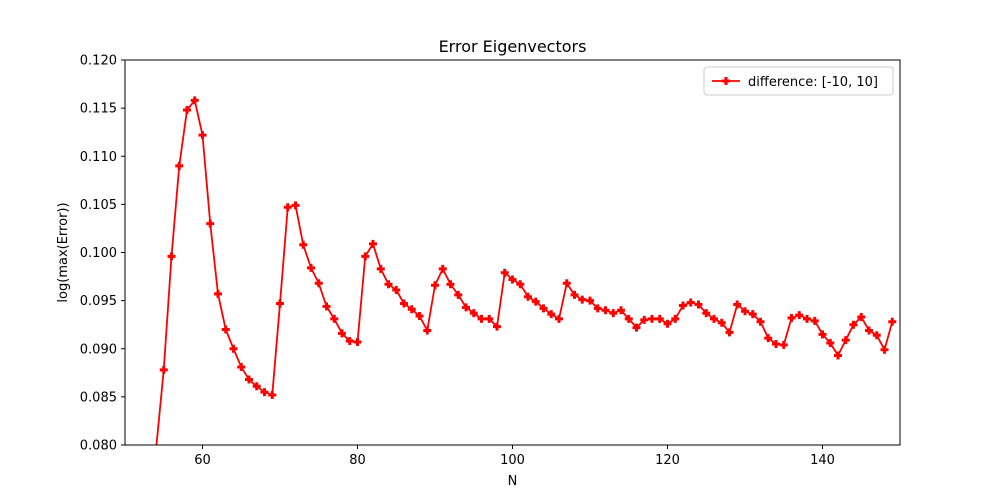 The width and height of the screenshot is (1000, 500). What do you see at coordinates (512, 460) in the screenshot?
I see `x-tick-label: 100` at bounding box center [512, 460].